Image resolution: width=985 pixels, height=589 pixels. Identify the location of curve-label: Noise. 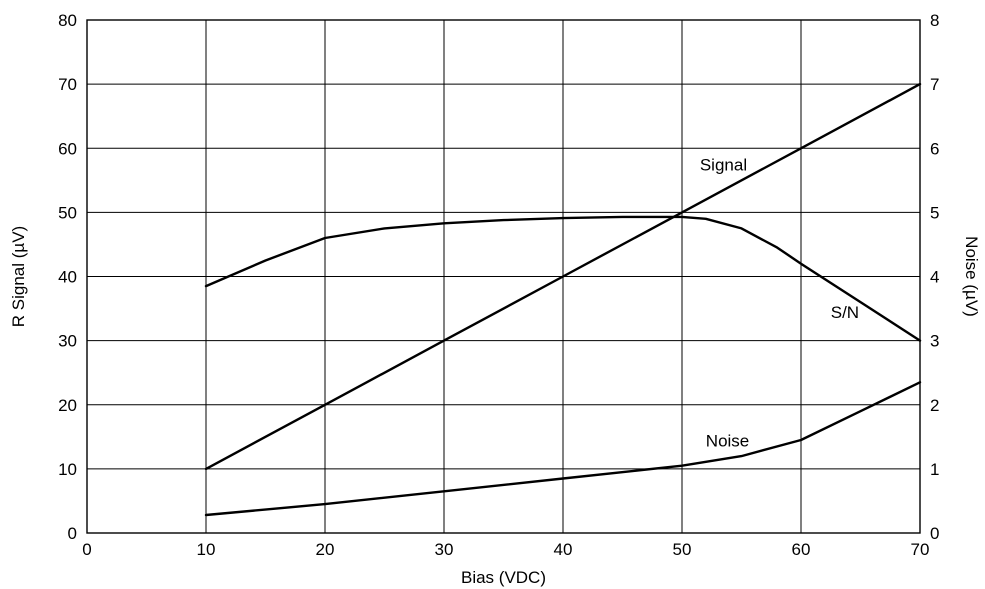
(727, 440).